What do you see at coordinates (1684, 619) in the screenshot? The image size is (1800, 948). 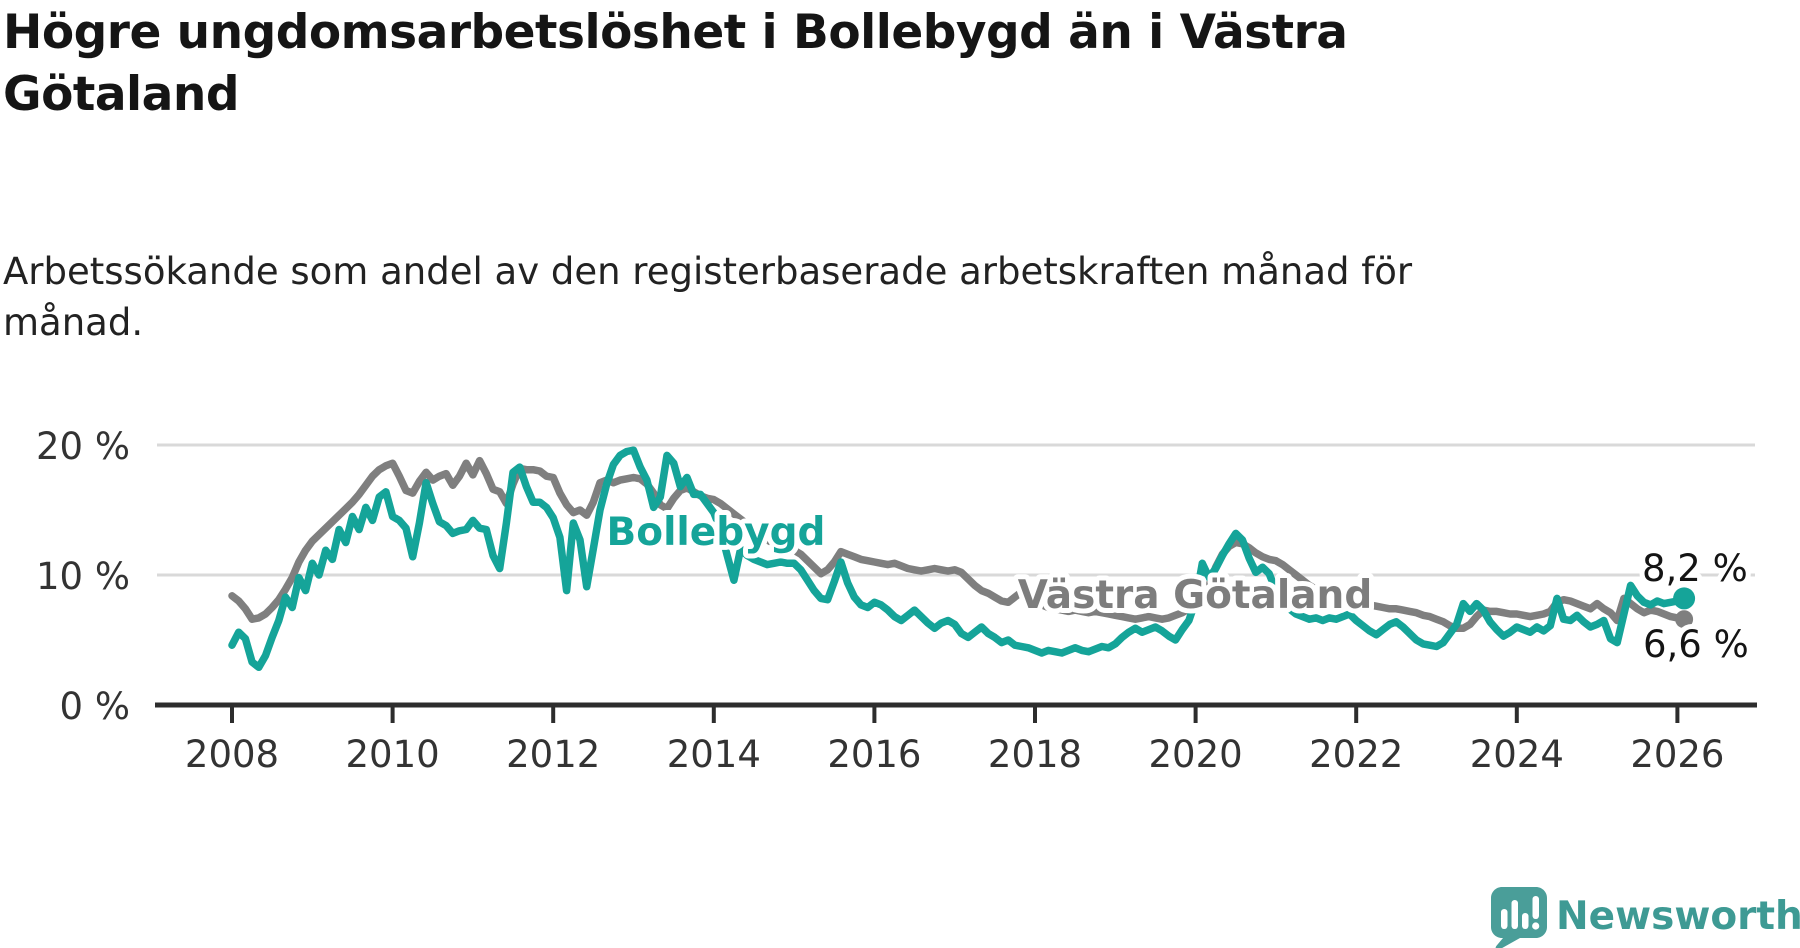 I see `end-dot-v-stra-g-taland` at bounding box center [1684, 619].